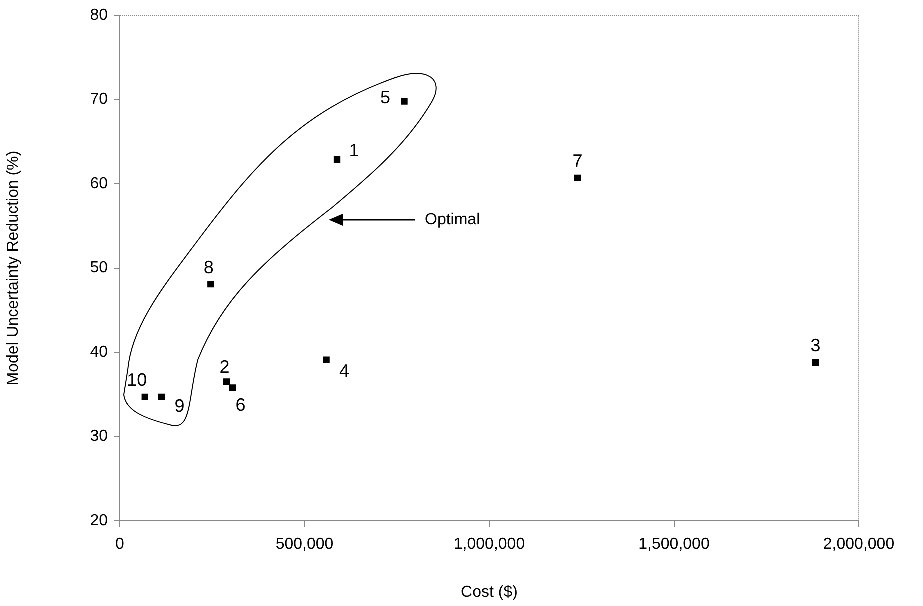 This screenshot has width=923, height=606. Describe the element at coordinates (13, 268) in the screenshot. I see `y-axis-title: Model Uncertainty Reduction (%)` at that location.